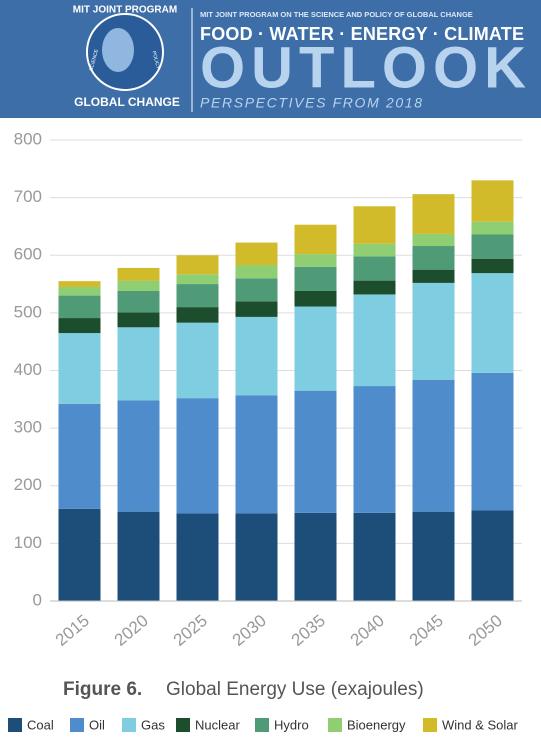  I want to click on y-tick-label: 700, so click(28, 196).